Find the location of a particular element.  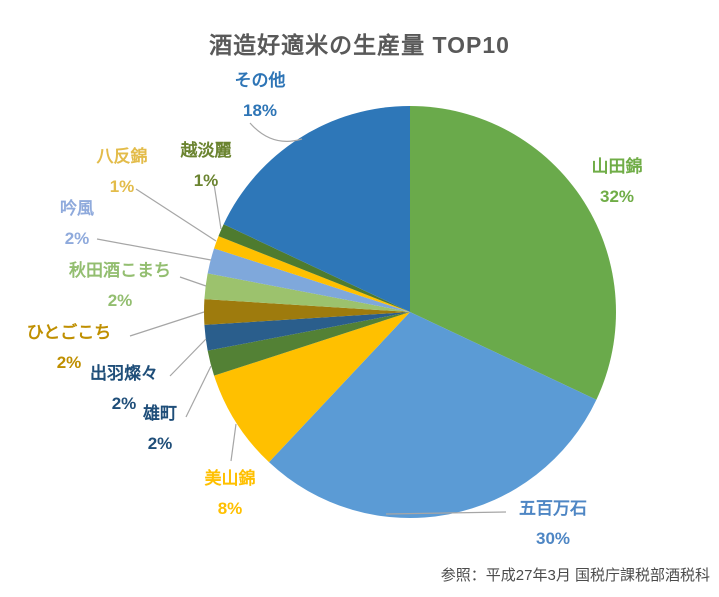

slice-label-7: 吟風 2% is located at coordinates (77, 224).